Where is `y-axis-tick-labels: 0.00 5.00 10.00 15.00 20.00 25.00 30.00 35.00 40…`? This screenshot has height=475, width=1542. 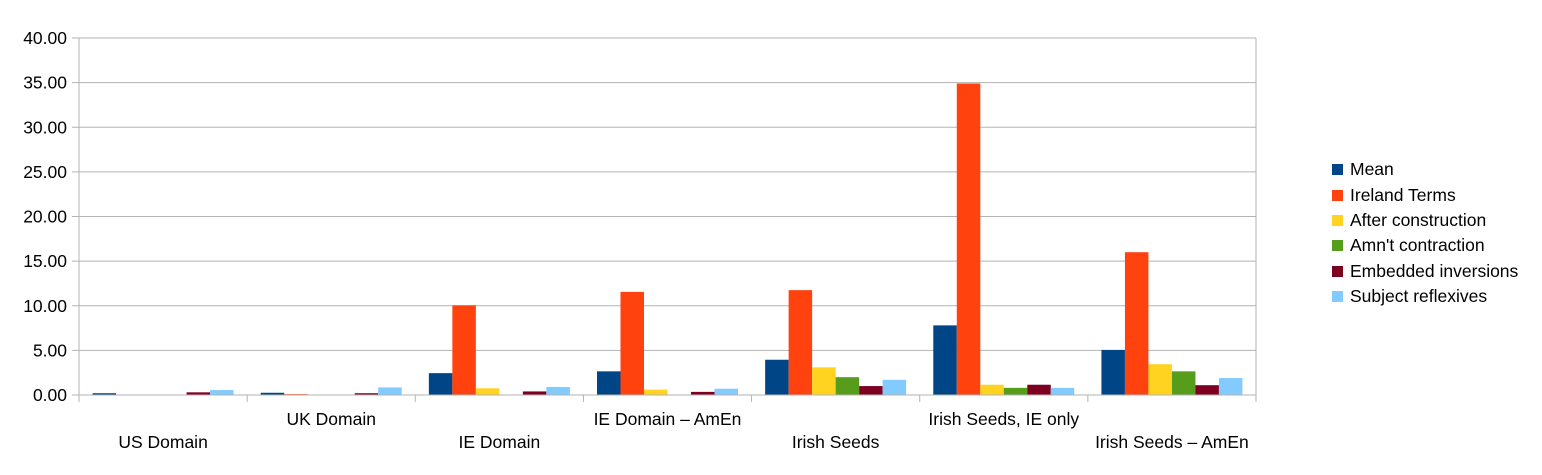 y-axis-tick-labels: 0.00 5.00 10.00 15.00 20.00 25.00 30.00 35.00 40… is located at coordinates (45, 216).